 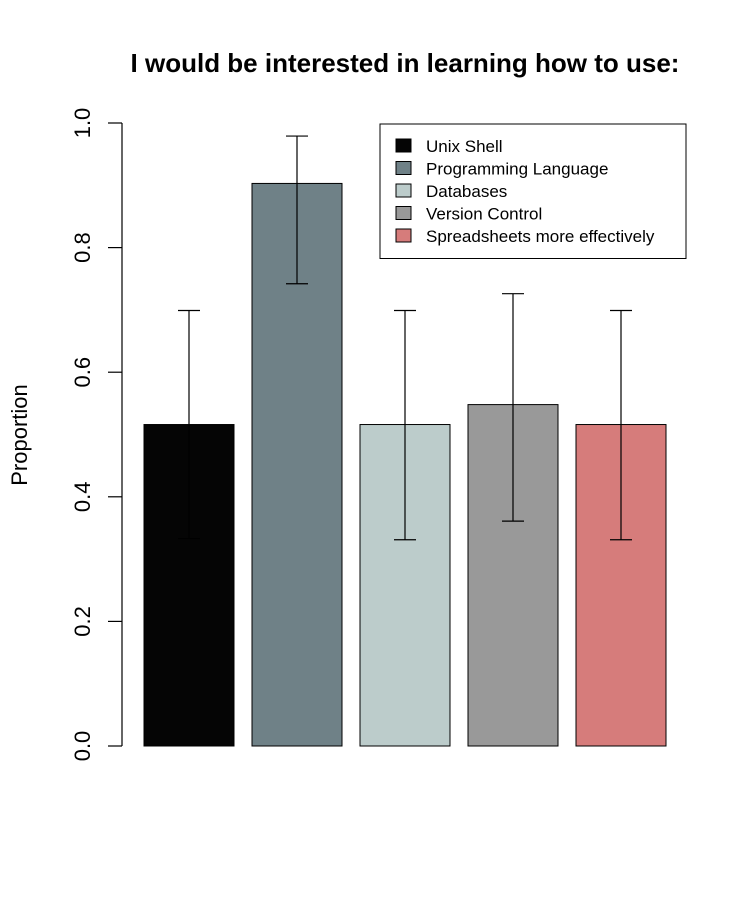 I want to click on y-tick-label: 0.0, so click(x=82, y=746).